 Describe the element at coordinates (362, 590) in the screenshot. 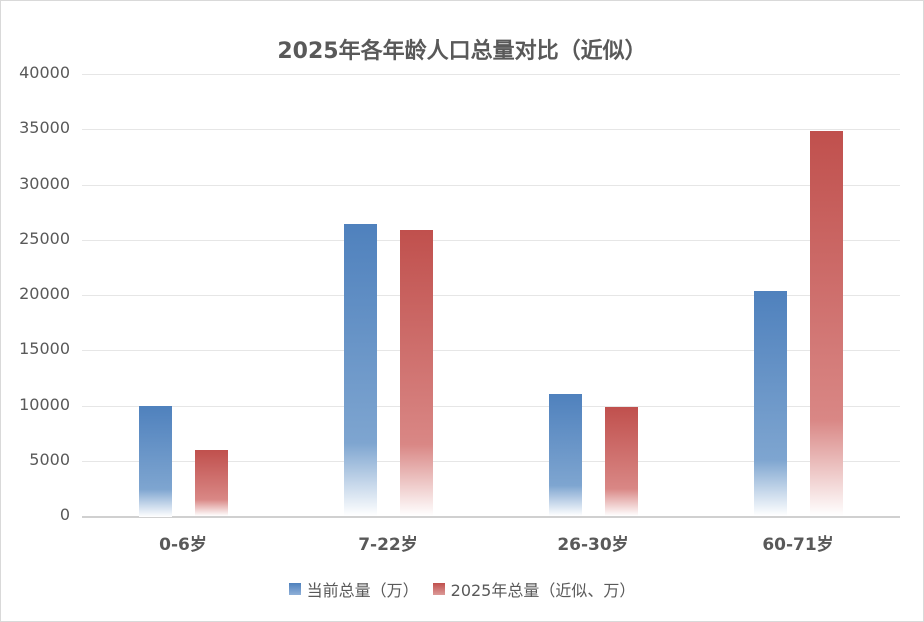

I see `legend-label-current: 当前总量（万）` at that location.